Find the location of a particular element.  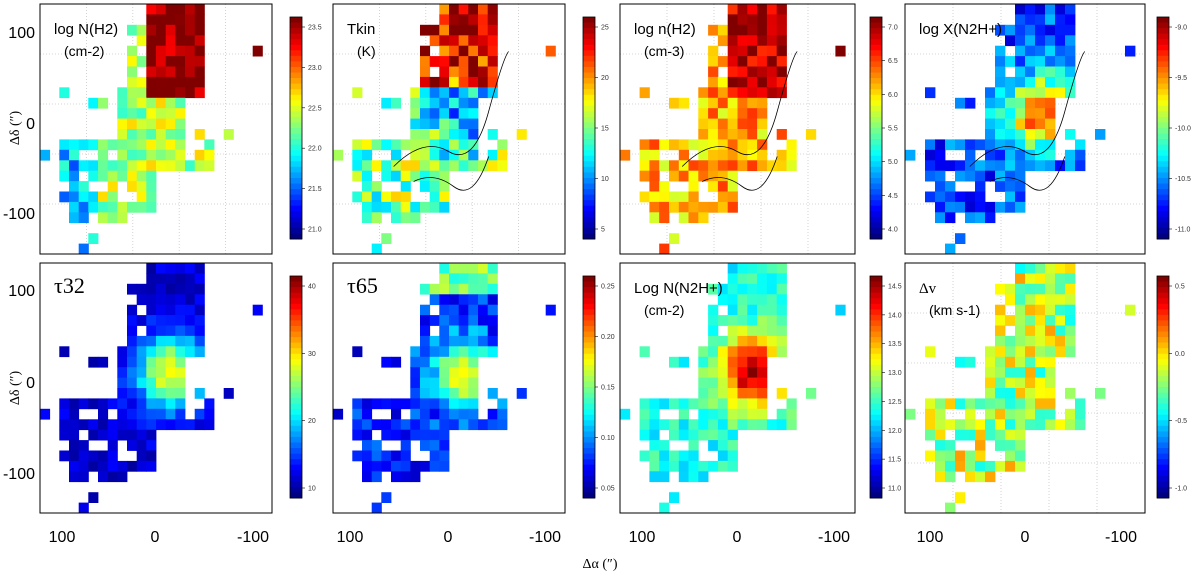

heatmap-cells is located at coordinates (733, 129).